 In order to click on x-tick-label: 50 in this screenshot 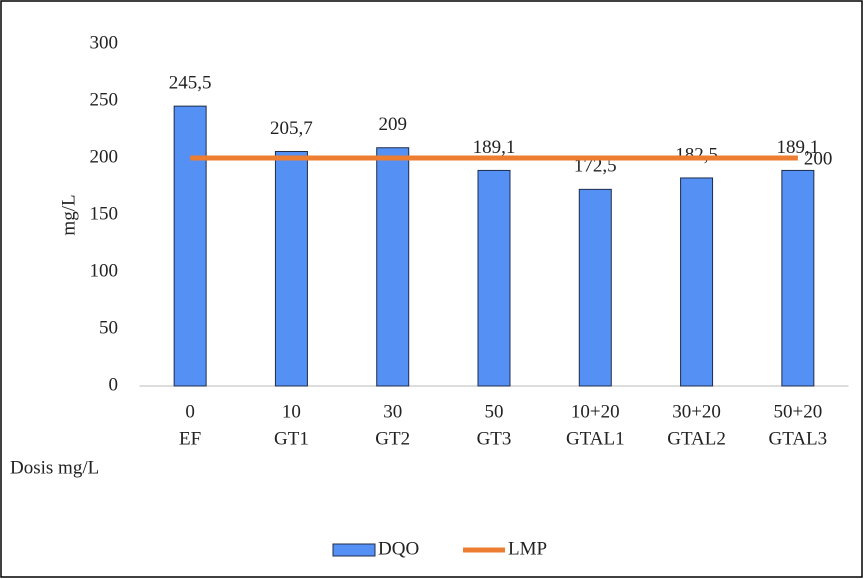, I will do `click(494, 411)`.